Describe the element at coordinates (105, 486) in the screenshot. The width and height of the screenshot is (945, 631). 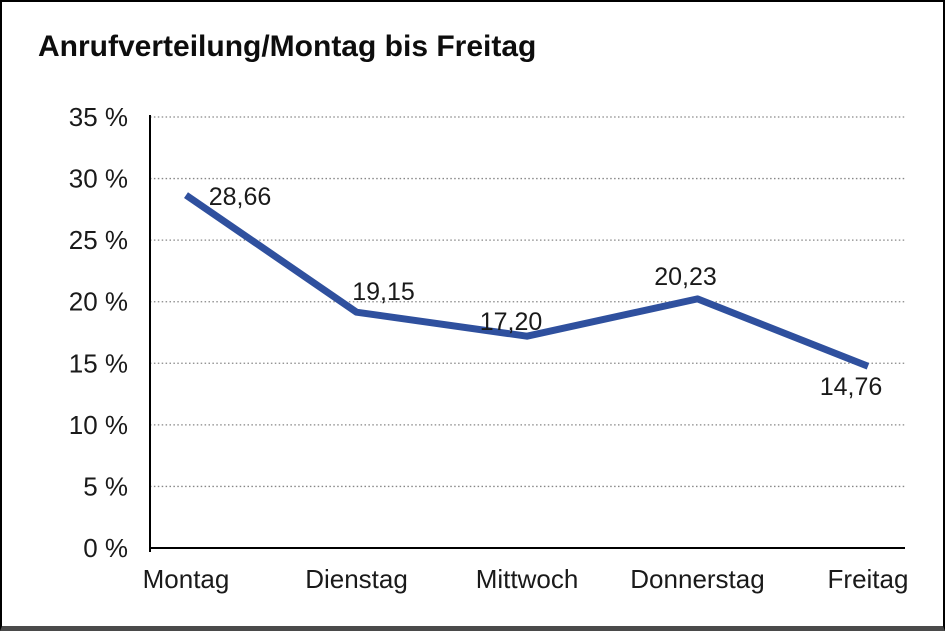
I see `y-tick-label: 5 %` at that location.